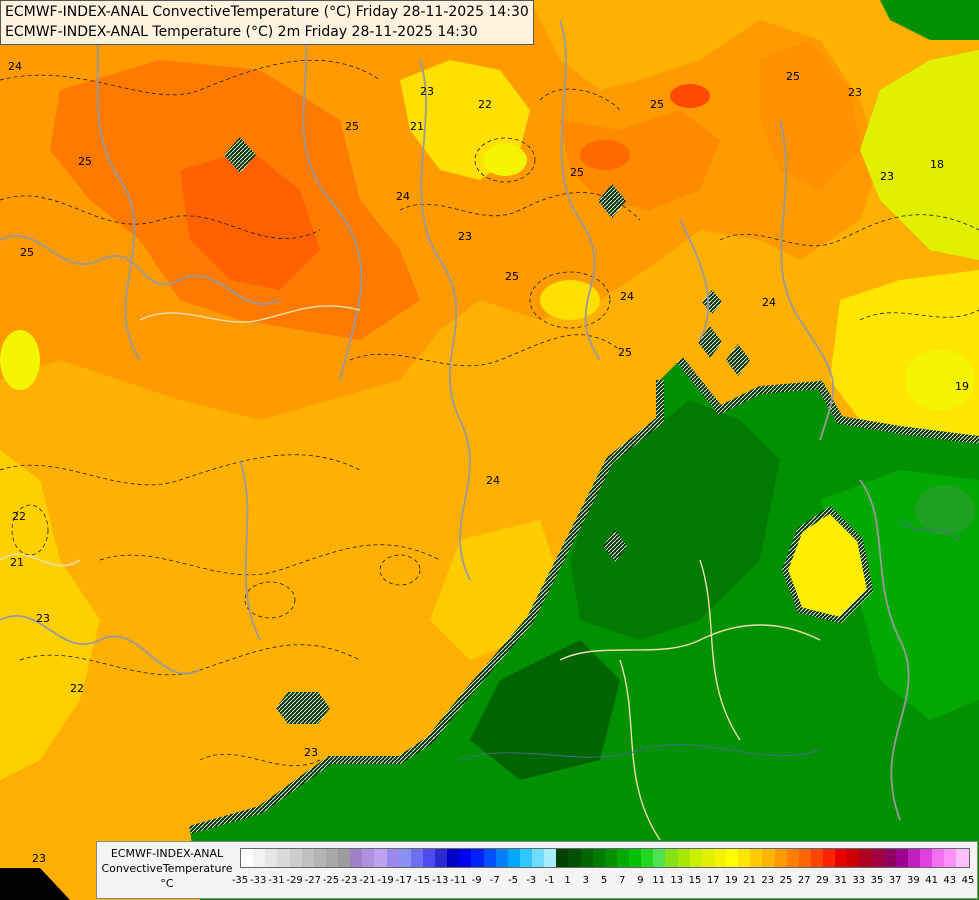 The image size is (979, 900). Describe the element at coordinates (258, 880) in the screenshot. I see `legend-tick-label: -33` at that location.